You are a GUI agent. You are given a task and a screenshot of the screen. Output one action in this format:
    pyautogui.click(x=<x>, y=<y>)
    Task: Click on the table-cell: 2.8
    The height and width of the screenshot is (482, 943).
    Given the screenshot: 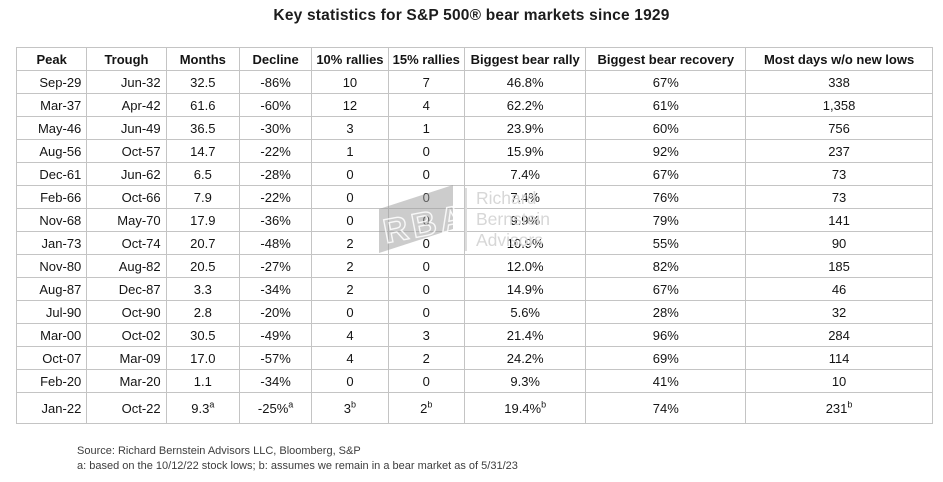 What is the action you would take?
    pyautogui.click(x=202, y=312)
    